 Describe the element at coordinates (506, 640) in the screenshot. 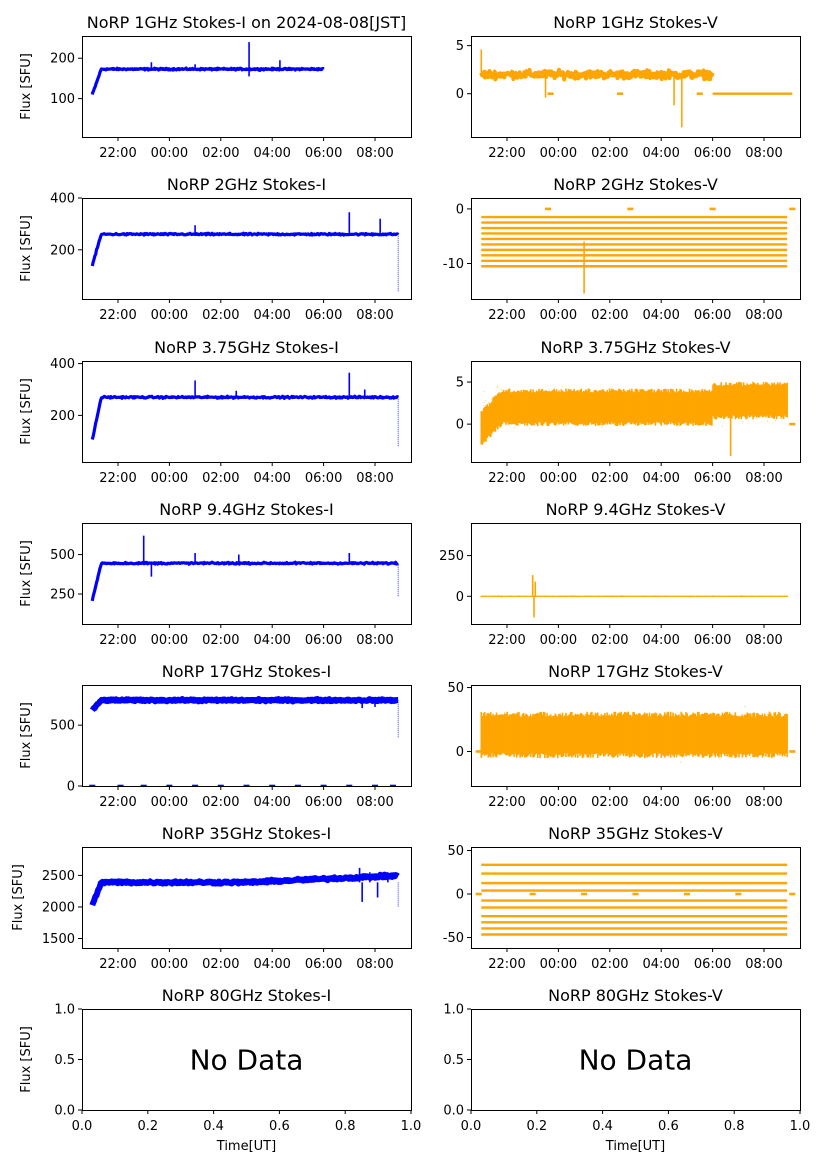

I see `x-tick-label: 22:00` at that location.